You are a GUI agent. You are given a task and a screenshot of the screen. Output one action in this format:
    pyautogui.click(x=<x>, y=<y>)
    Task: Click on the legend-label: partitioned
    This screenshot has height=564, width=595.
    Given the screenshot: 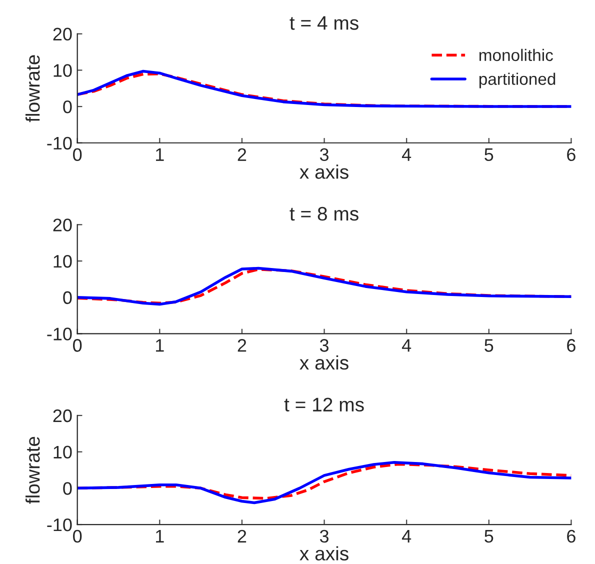 What is the action you would take?
    pyautogui.click(x=517, y=80)
    